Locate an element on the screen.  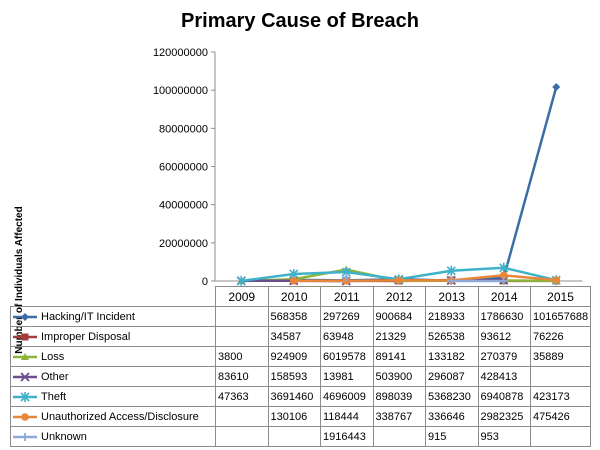
table-header-row: 2009 2010 2011 2012 2013 2014 2015 is located at coordinates (301, 296).